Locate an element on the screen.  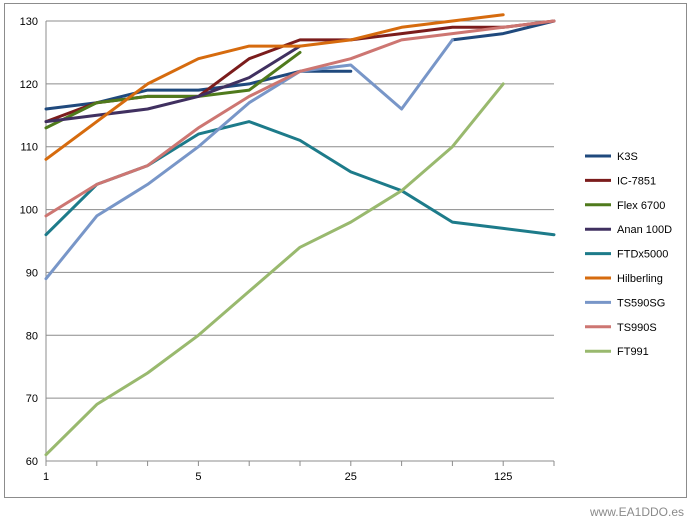
y-tick-label: 130 is located at coordinates (29, 22).